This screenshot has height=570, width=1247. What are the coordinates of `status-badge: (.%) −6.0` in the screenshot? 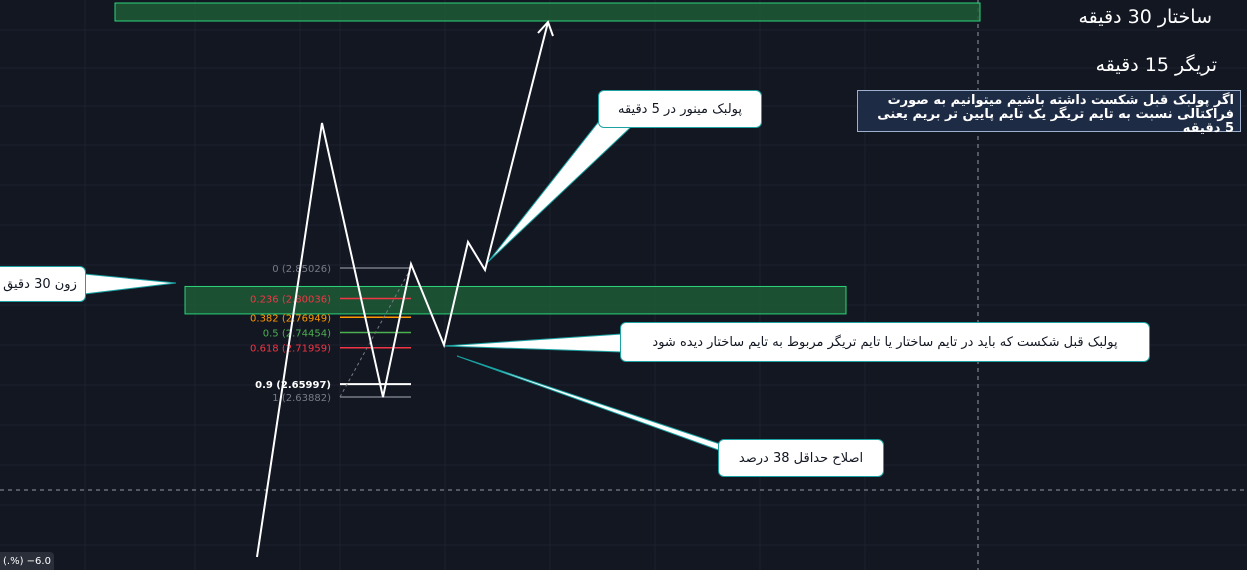 It's located at (27, 561).